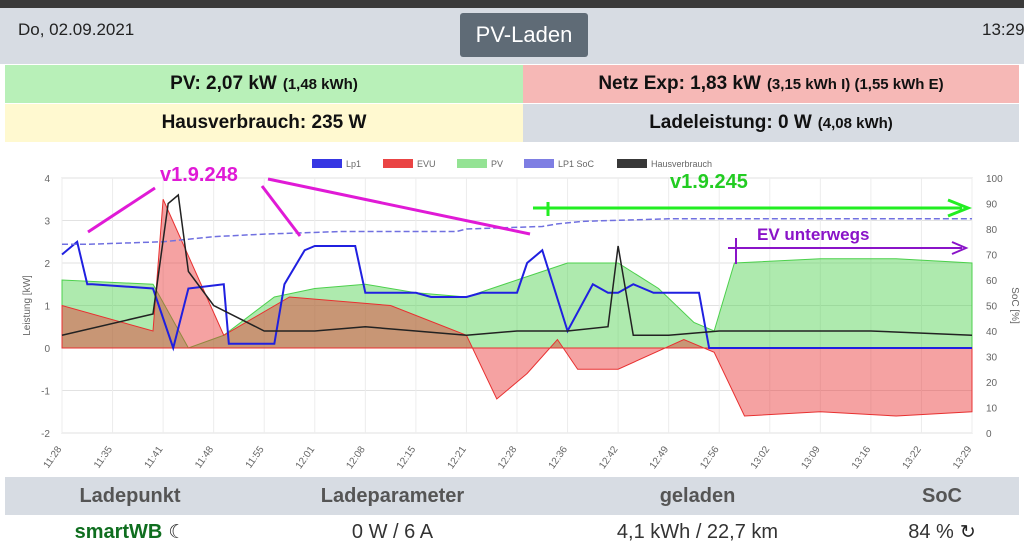 The image size is (1024, 549). Describe the element at coordinates (761, 457) in the screenshot. I see `x-tick-label: 13:02` at that location.